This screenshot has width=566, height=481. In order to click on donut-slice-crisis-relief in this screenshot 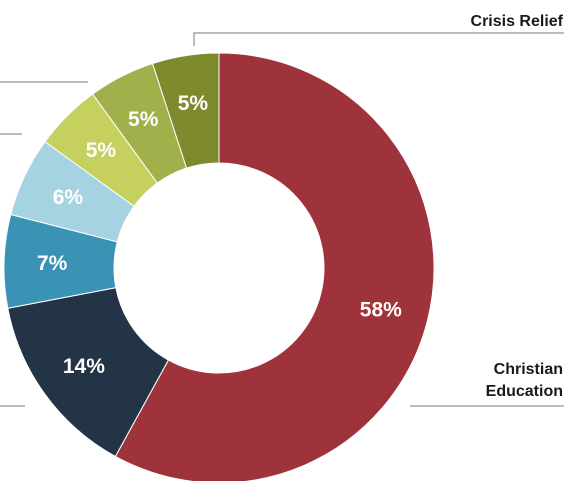, I will do `click(185, 110)`.